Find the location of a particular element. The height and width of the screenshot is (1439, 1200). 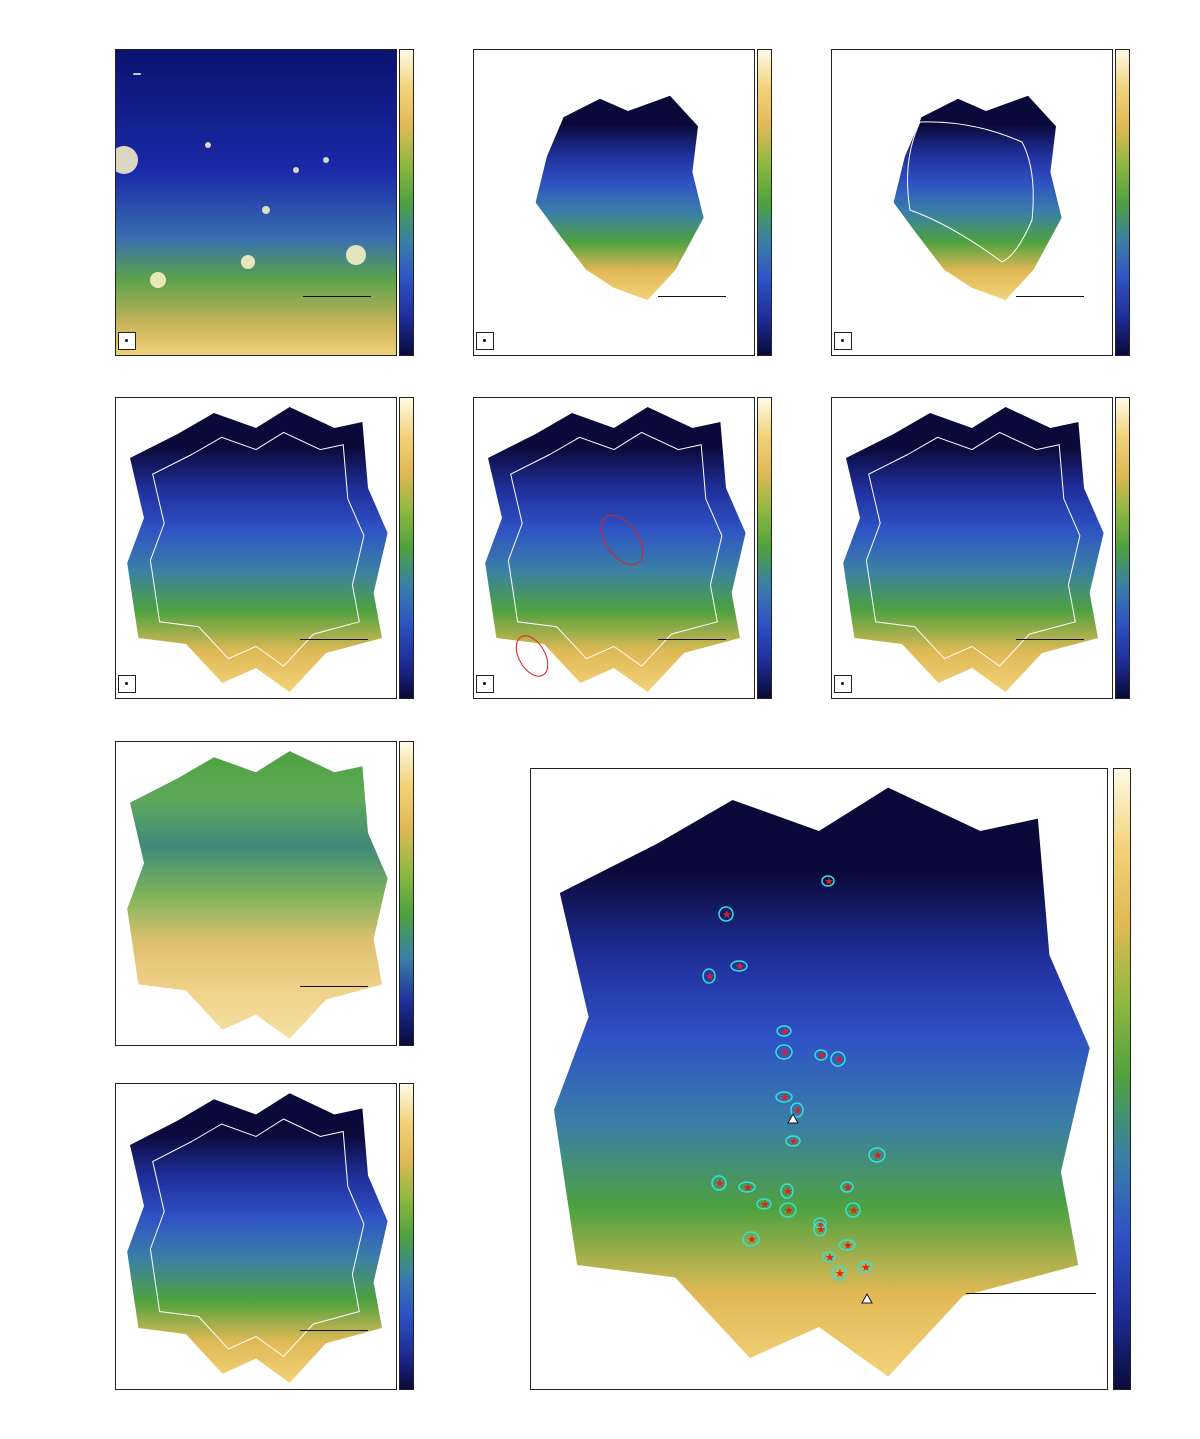

map-image-d is located at coordinates (257, 549).